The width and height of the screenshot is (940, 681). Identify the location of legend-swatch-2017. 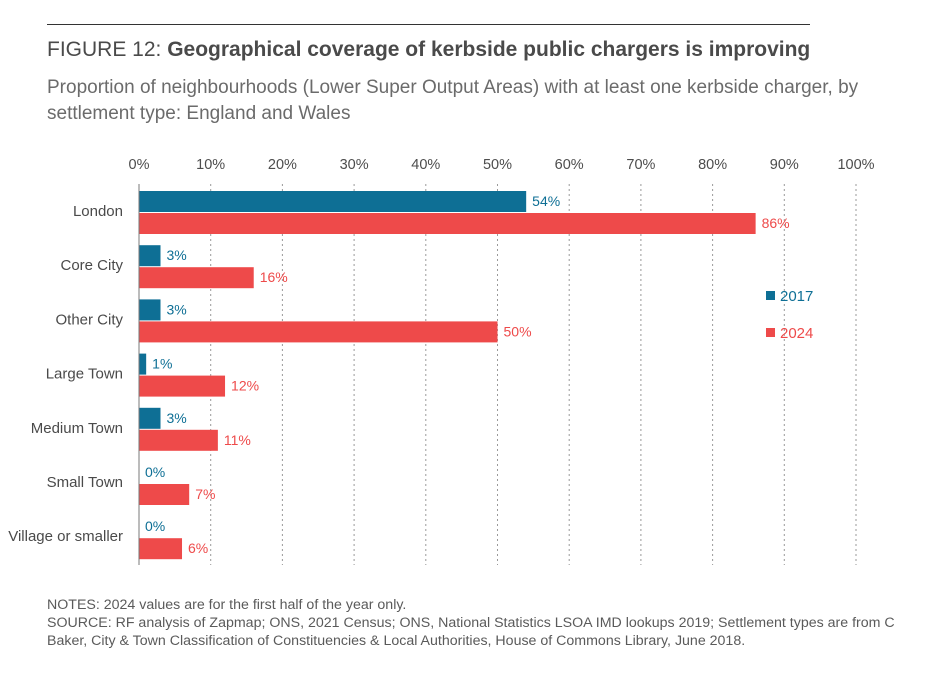
(770, 295).